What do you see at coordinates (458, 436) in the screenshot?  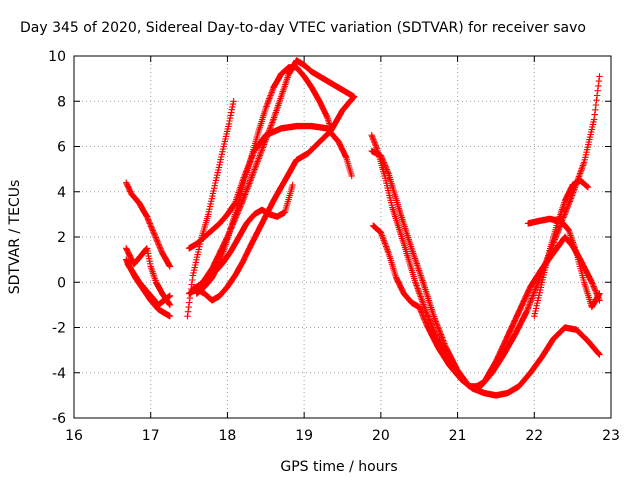 I see `x-tick-label: 21` at bounding box center [458, 436].